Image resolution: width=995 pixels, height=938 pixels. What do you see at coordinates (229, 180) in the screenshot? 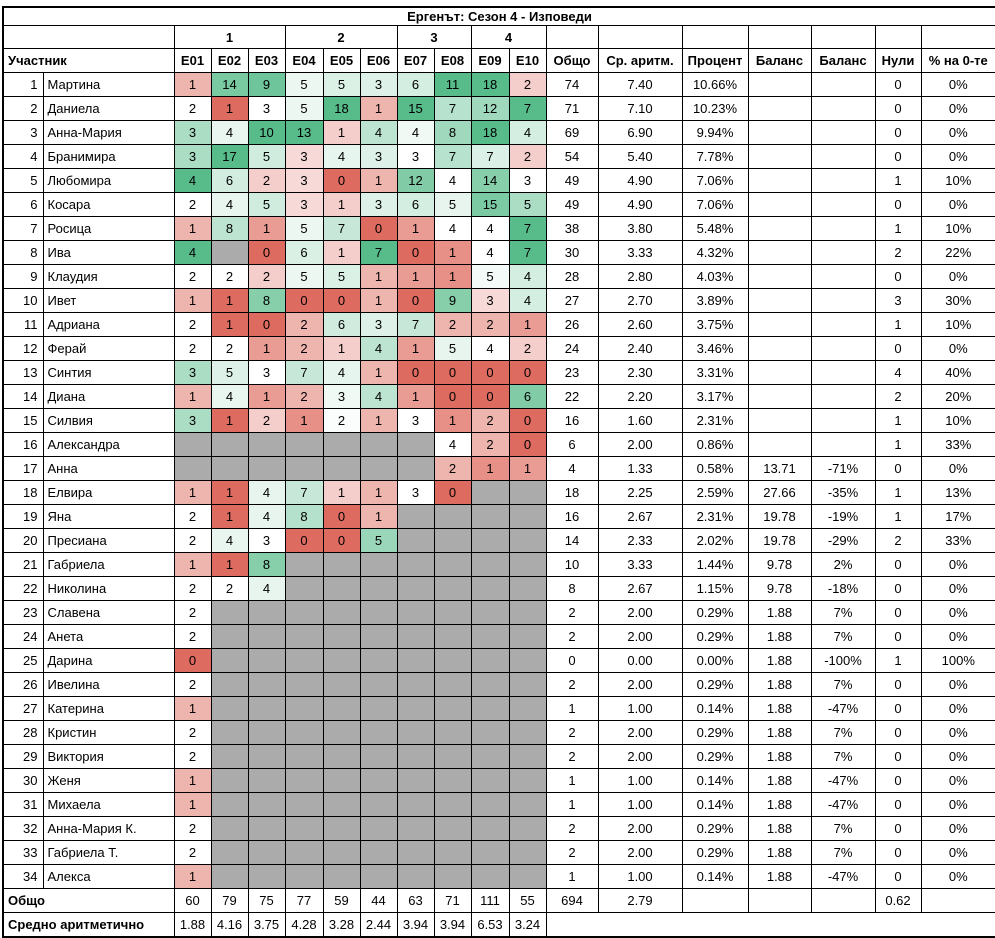
I see `episode-cell: 6` at bounding box center [229, 180].